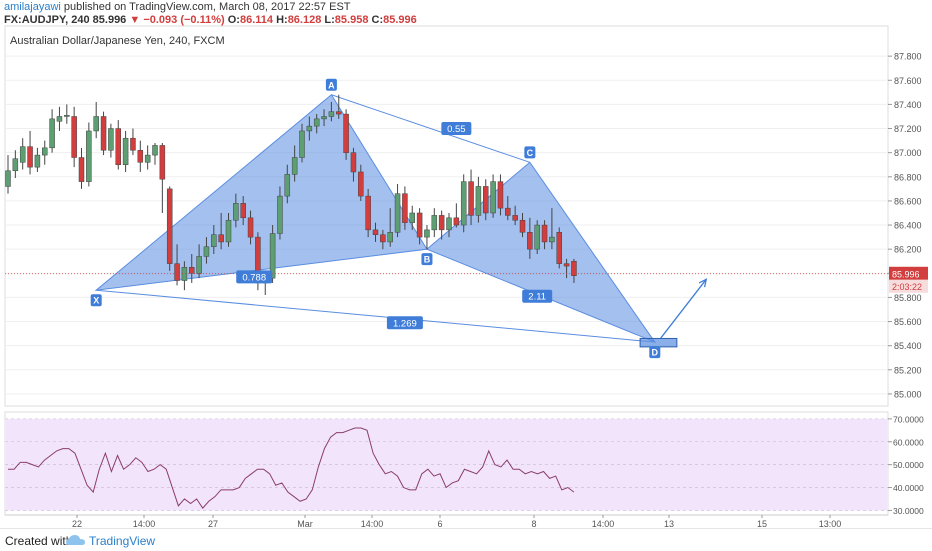 This screenshot has width=932, height=551. I want to click on price-tick-label: 87.400, so click(908, 105).